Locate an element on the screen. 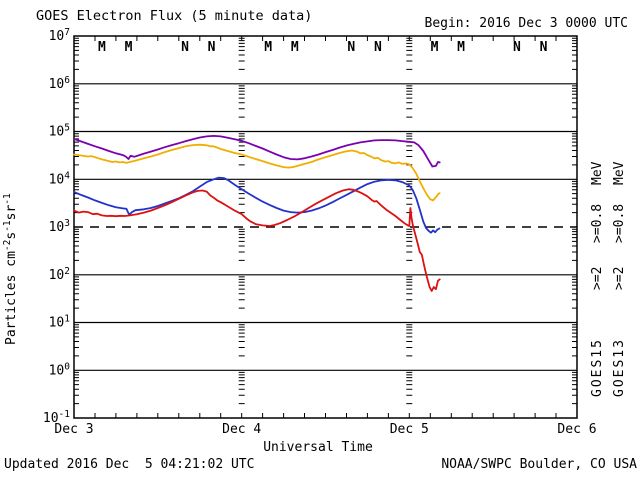 The width and height of the screenshot is (640, 480). series-goes15-e2 is located at coordinates (257, 205).